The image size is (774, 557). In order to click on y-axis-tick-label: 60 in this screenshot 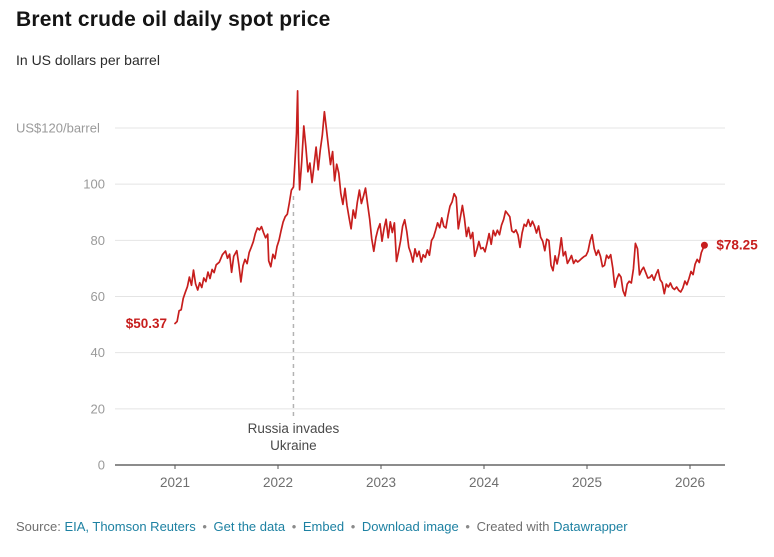, I will do `click(98, 296)`.